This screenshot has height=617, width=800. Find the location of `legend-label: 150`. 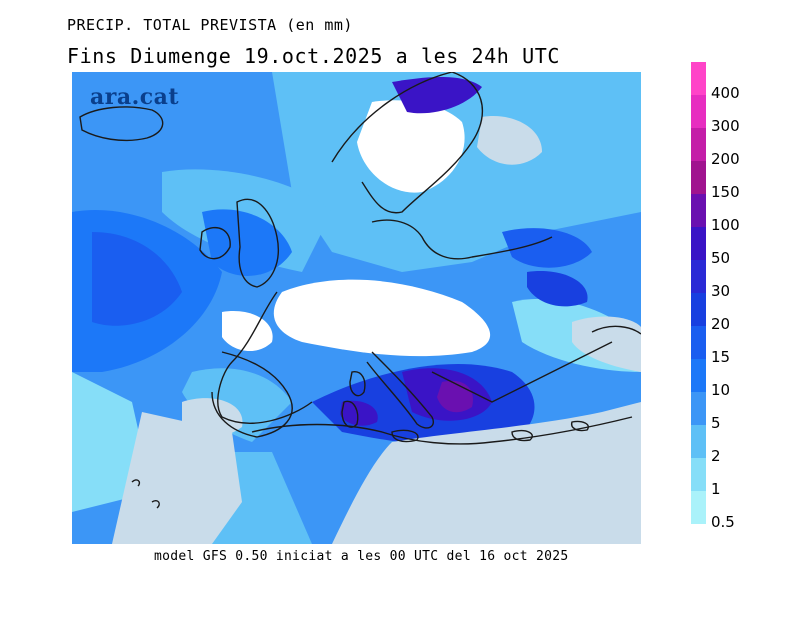

legend-label: 150 is located at coordinates (725, 192).